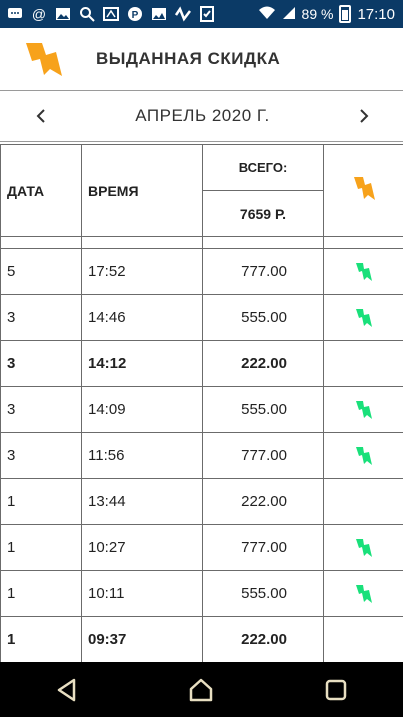  I want to click on table-row: 1 13:44 222.00, so click(201, 501).